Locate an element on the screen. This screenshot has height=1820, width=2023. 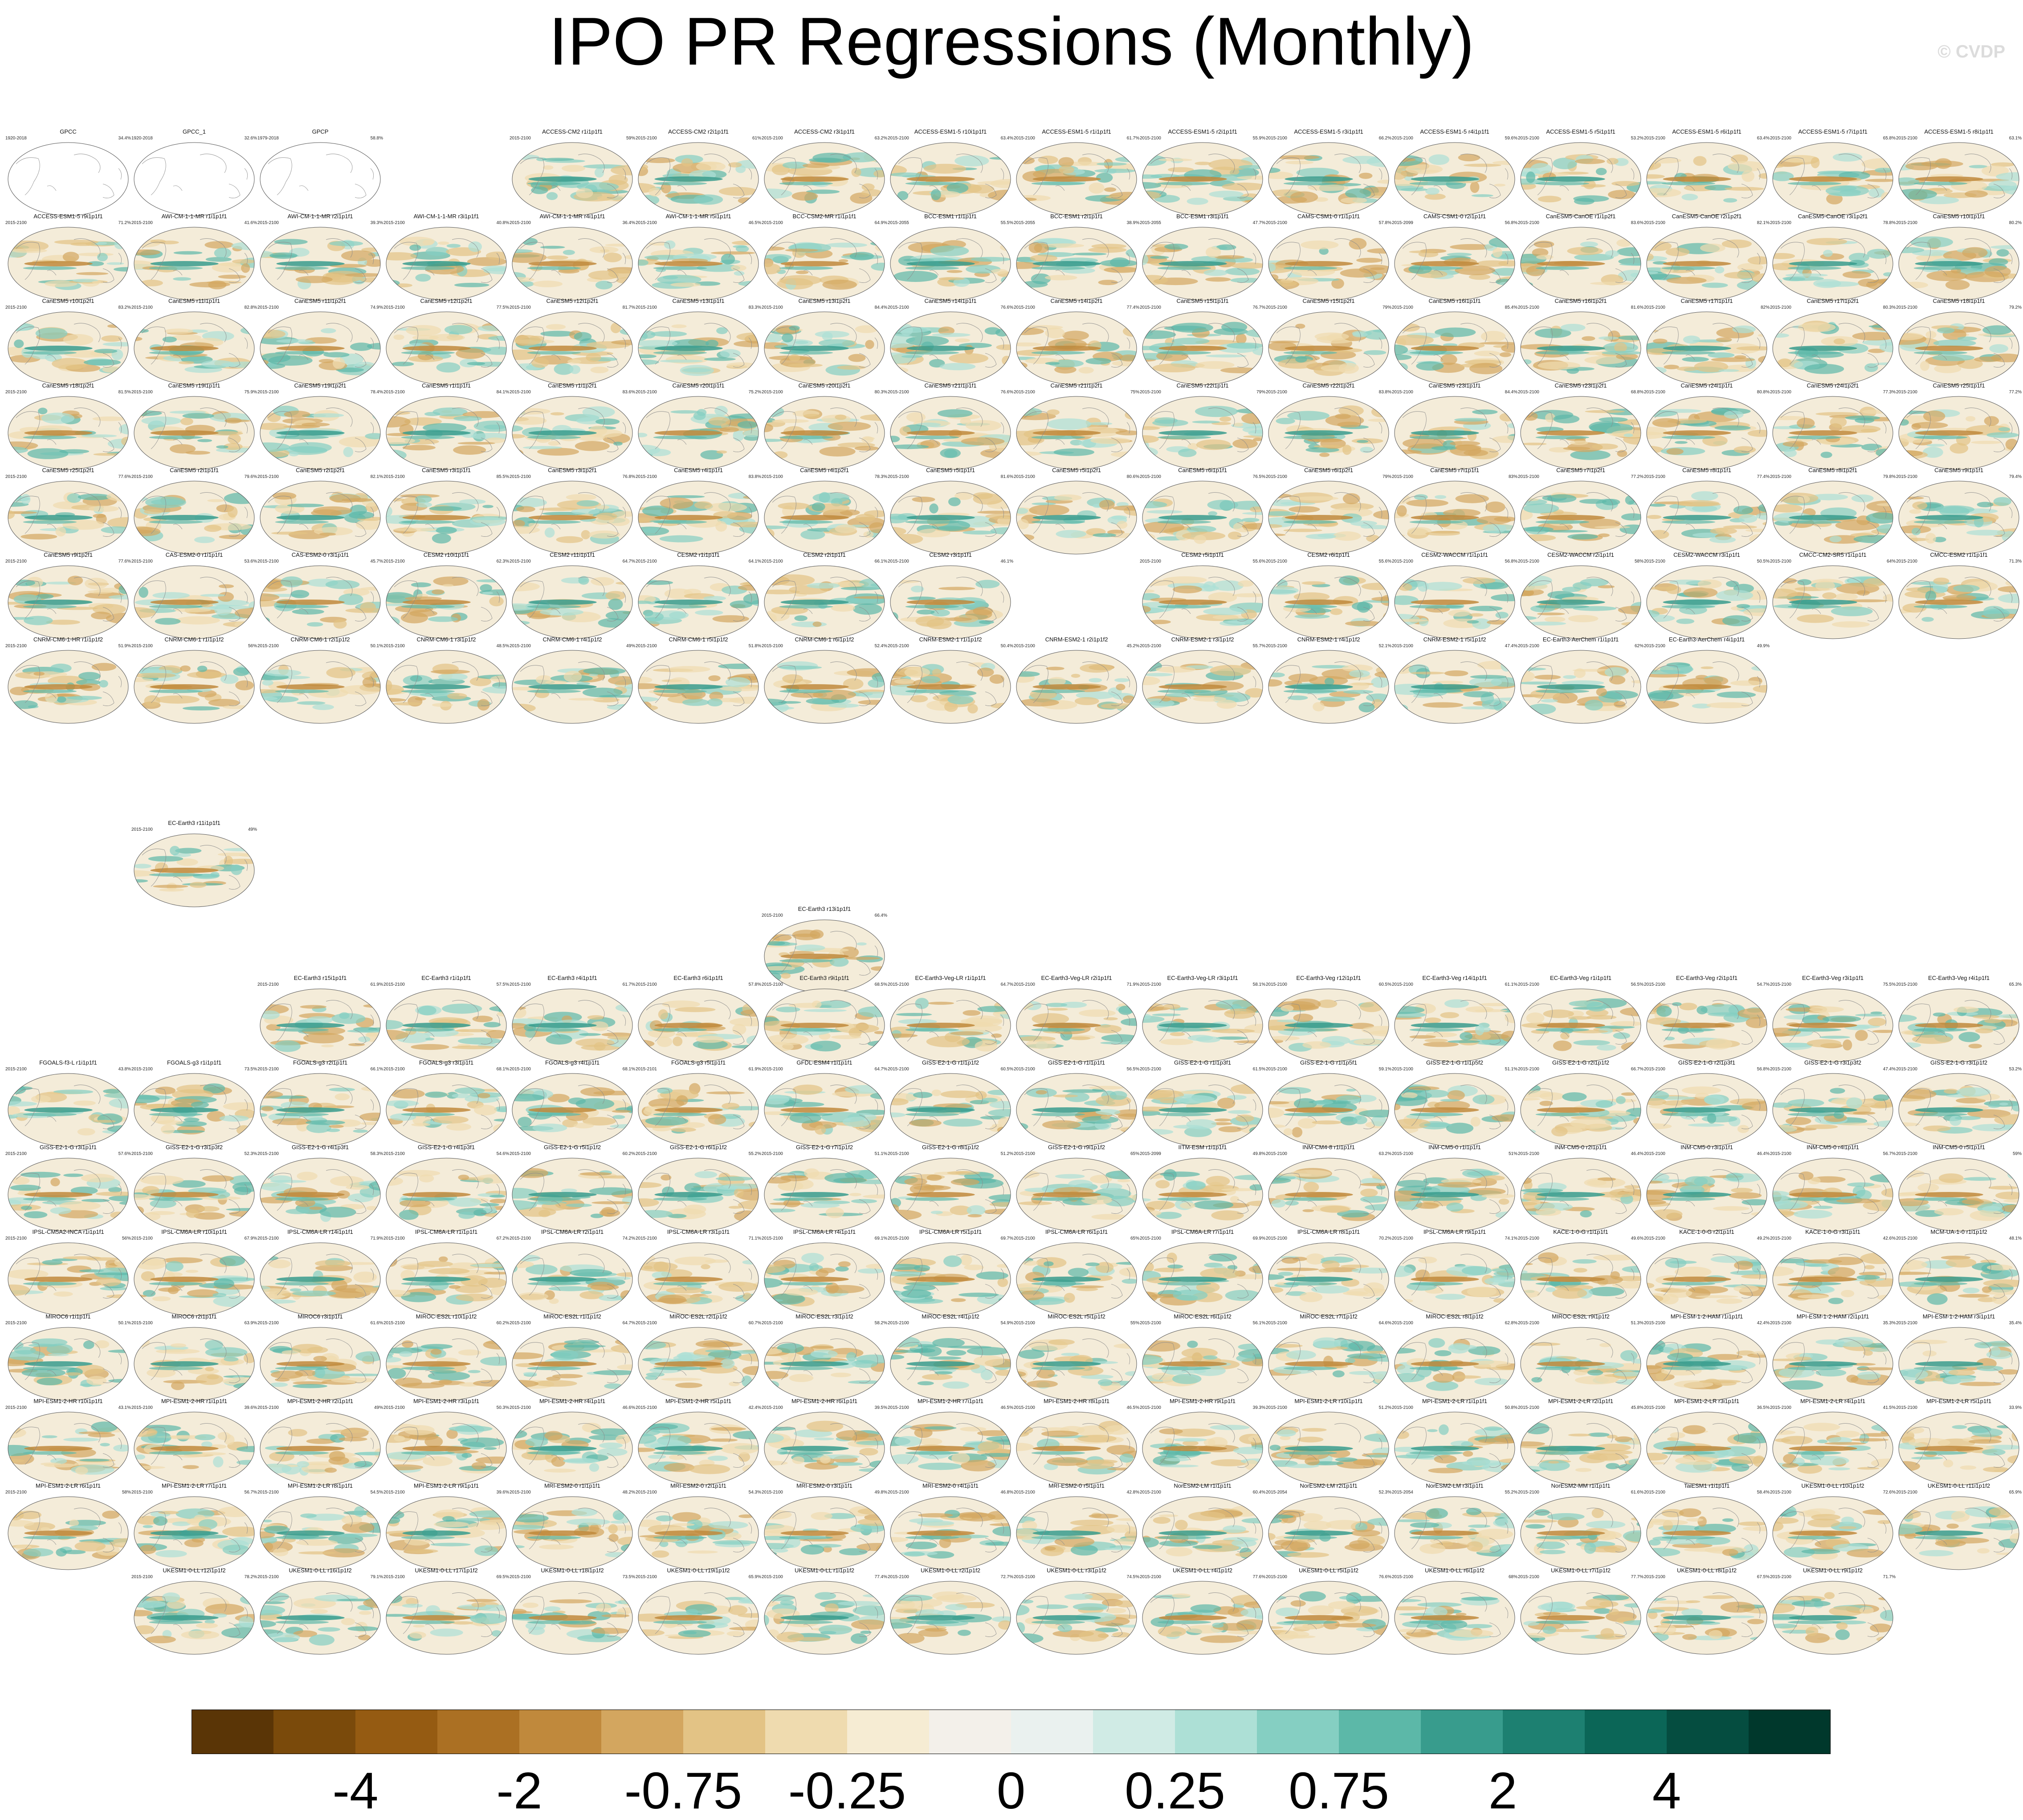
panel-title: CanESM5 r6i1p1f1 is located at coordinates (1202, 470).